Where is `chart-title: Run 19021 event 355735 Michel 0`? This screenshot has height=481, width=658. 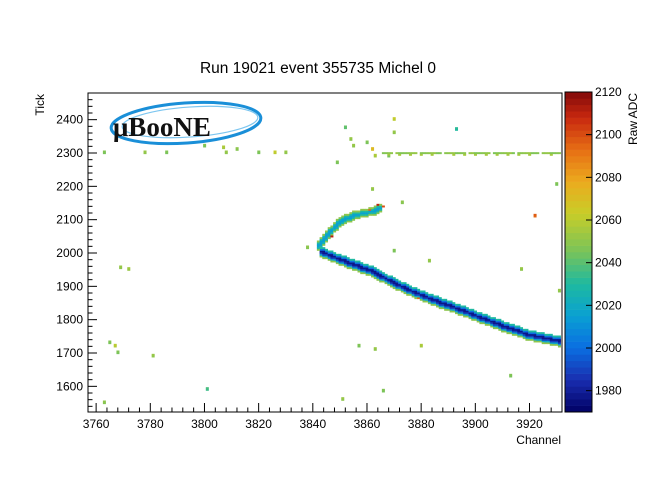
chart-title: Run 19021 event 355735 Michel 0 is located at coordinates (318, 68).